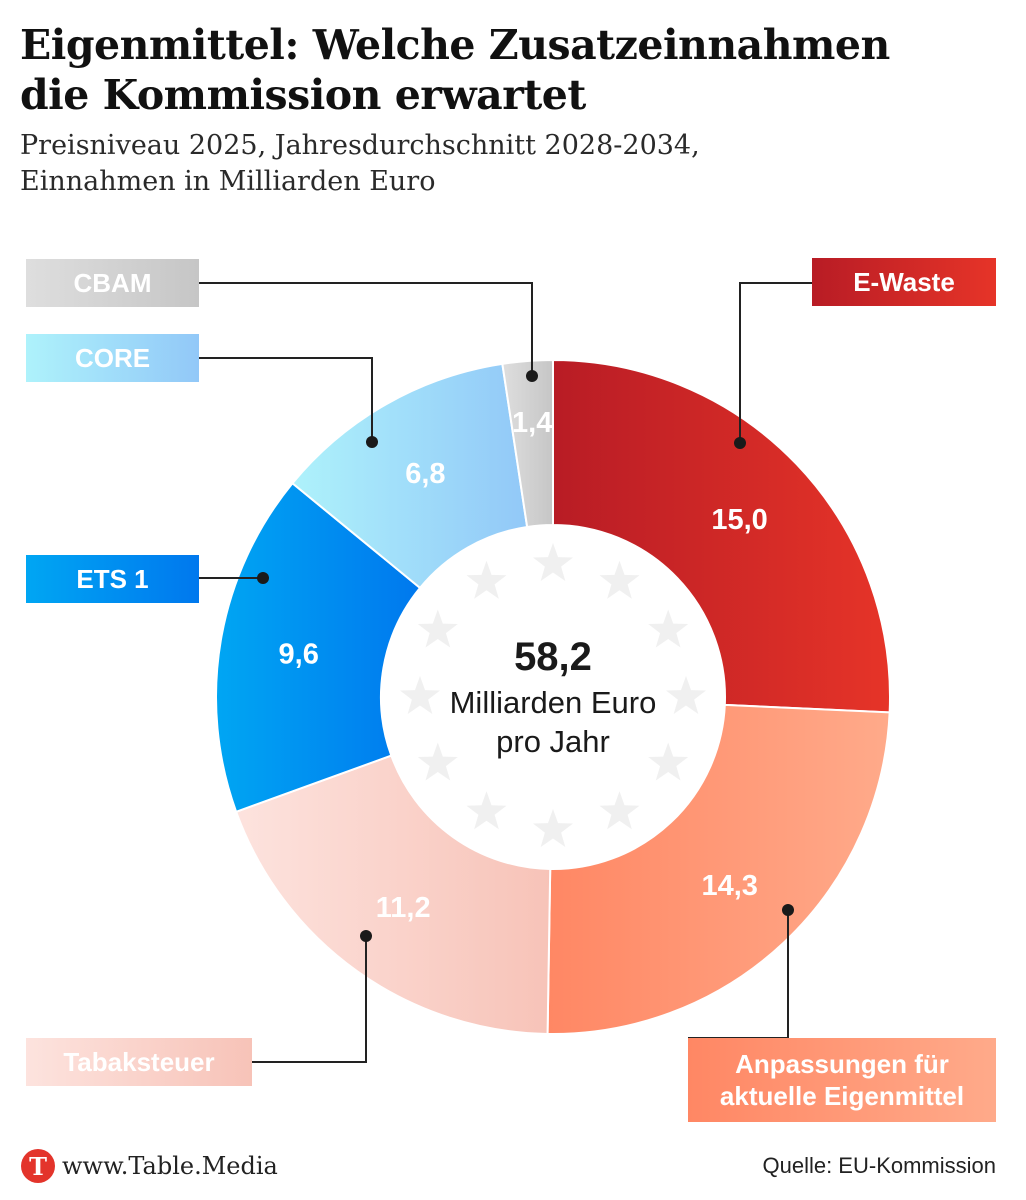 The height and width of the screenshot is (1200, 1026). Describe the element at coordinates (139, 1062) in the screenshot. I see `legend-tabaksteuer: Tabaksteuer` at that location.